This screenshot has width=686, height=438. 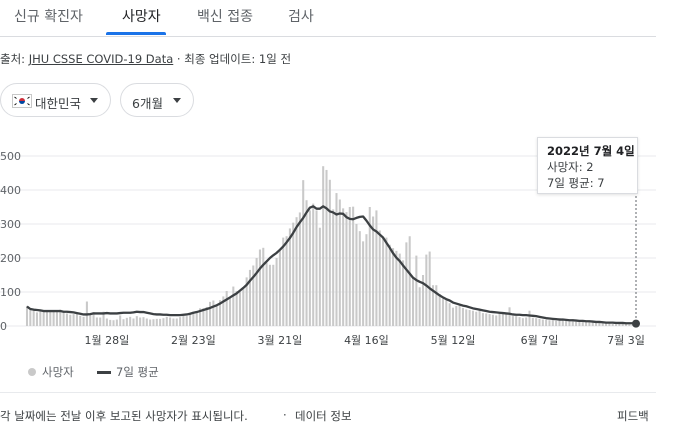 I want to click on y-tick-label: 500, so click(x=10, y=156).